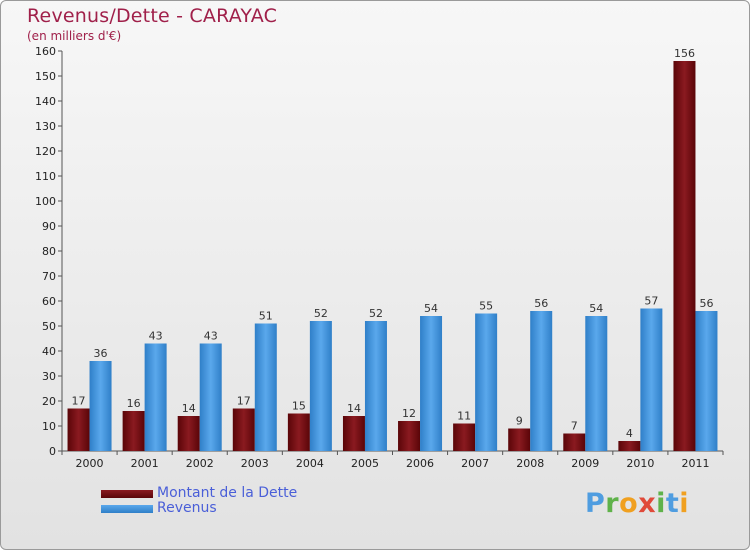  What do you see at coordinates (475, 463) in the screenshot?
I see `x-tick-label: 2007` at bounding box center [475, 463].